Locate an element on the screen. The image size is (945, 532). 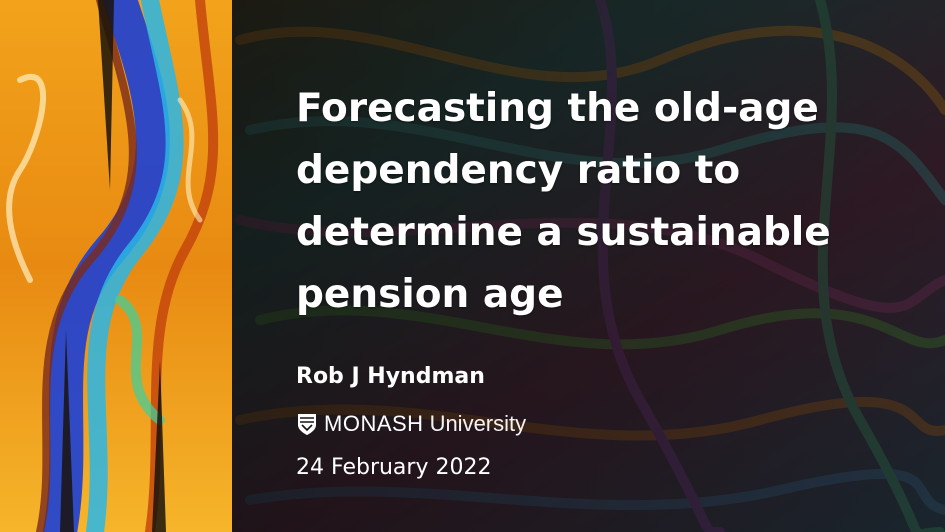
monash-logo: MONASH University is located at coordinates (411, 424).